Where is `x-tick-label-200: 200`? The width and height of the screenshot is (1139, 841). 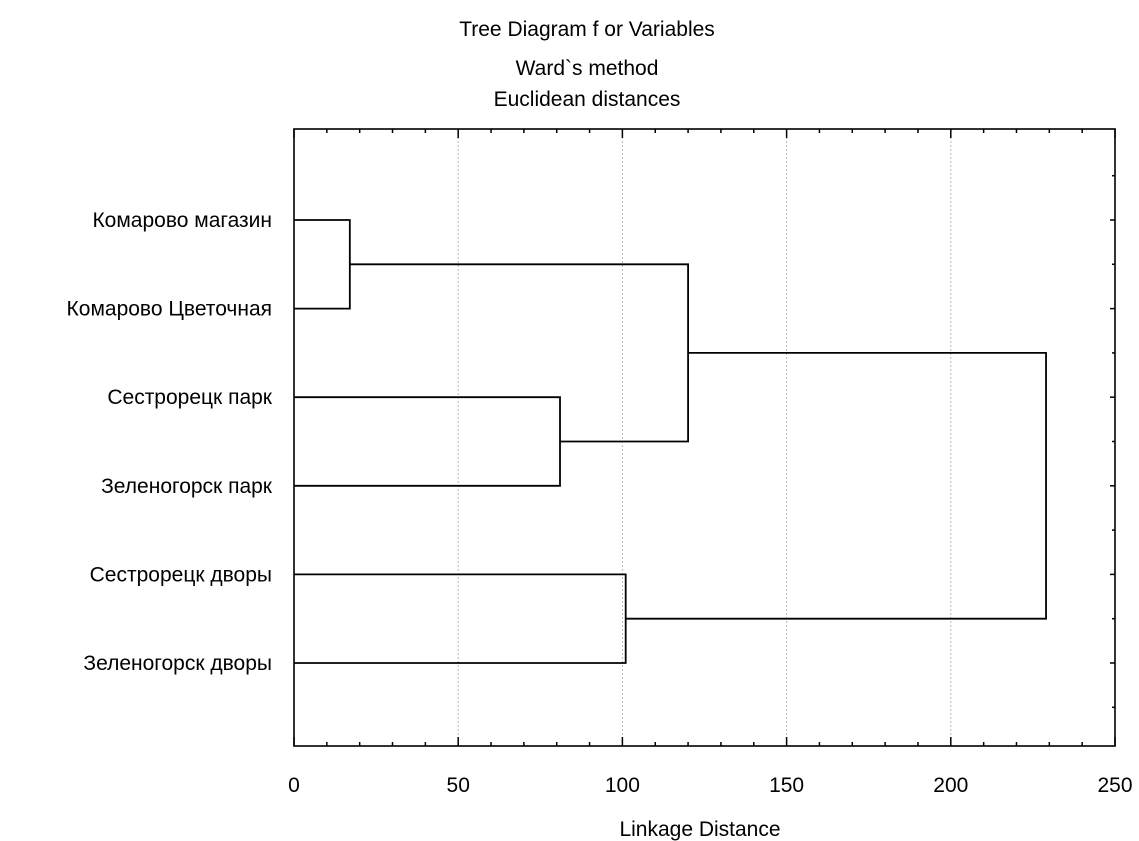
x-tick-label-200: 200 is located at coordinates (950, 785).